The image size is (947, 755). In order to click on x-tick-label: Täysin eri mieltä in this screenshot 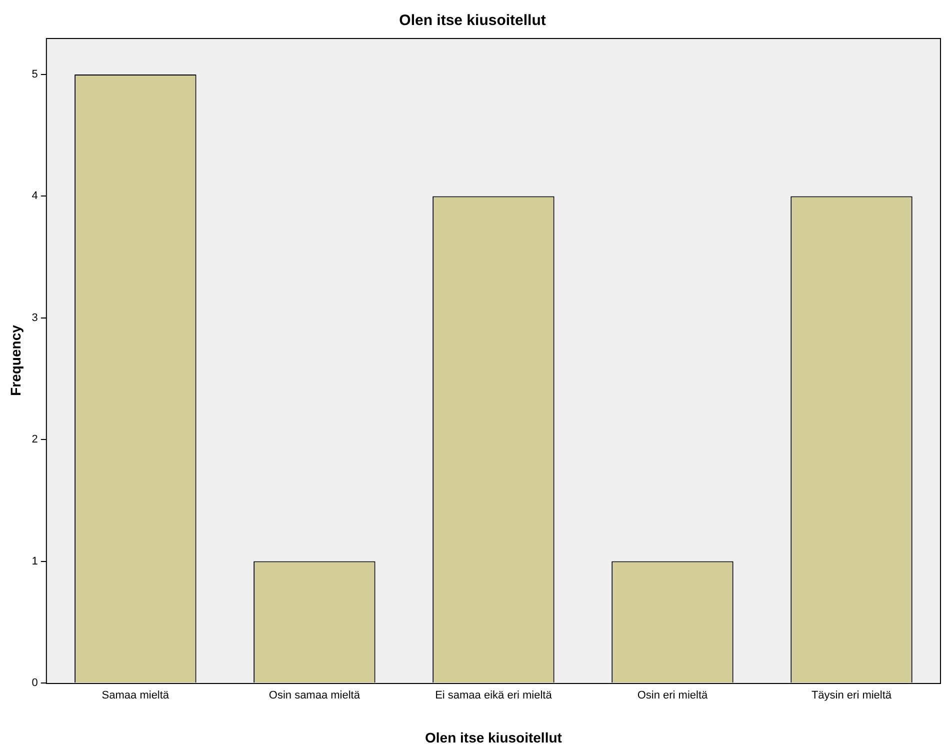, I will do `click(851, 696)`.